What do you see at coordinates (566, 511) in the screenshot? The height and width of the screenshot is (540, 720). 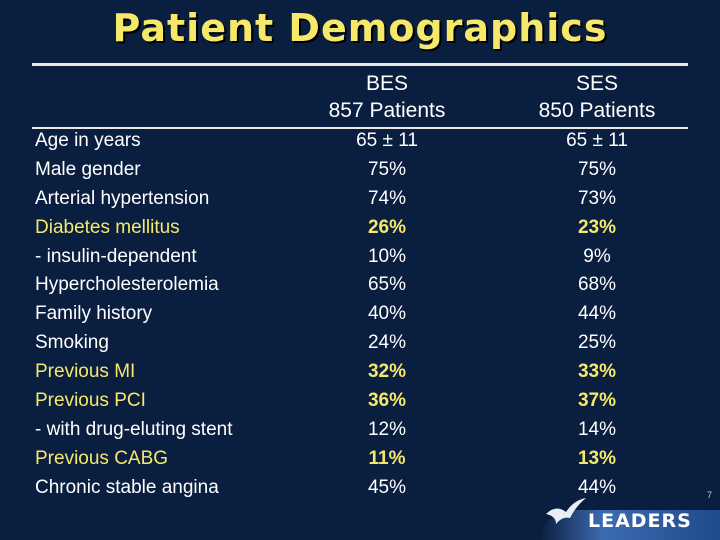 I see `seagull-icon` at bounding box center [566, 511].